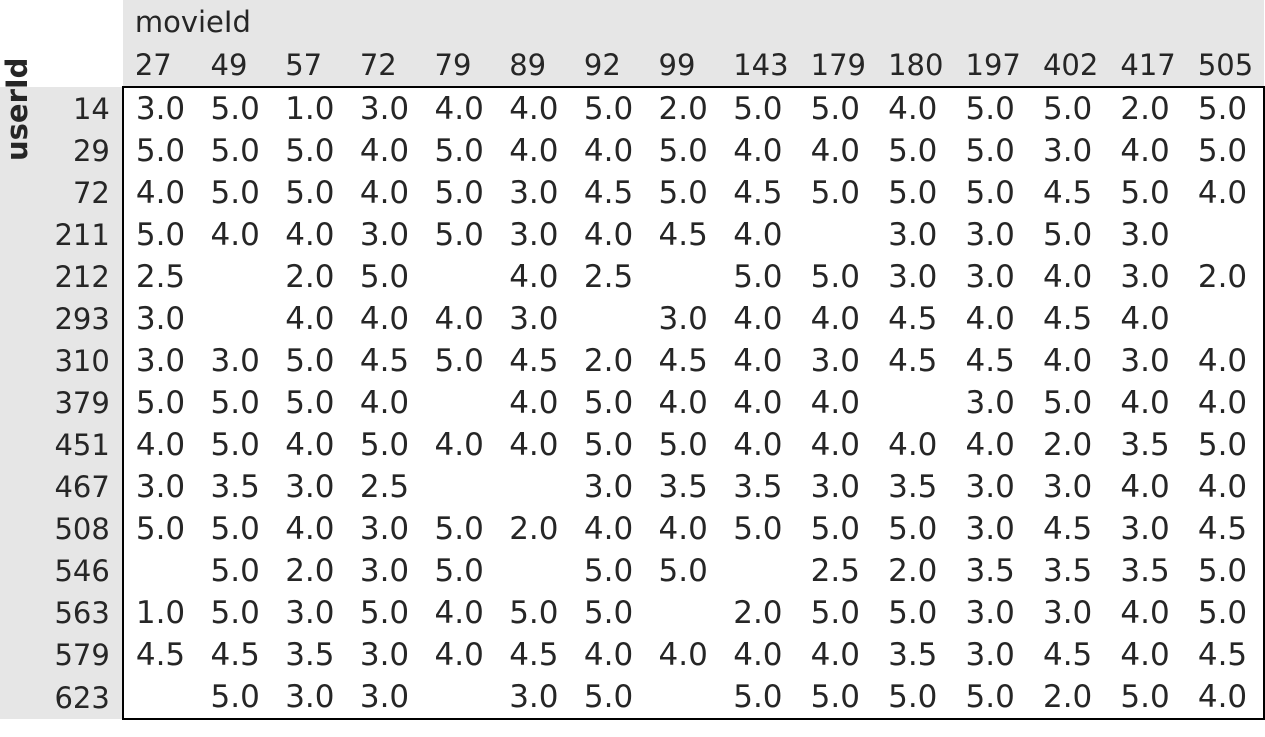  I want to click on cell-r451-c89: 4.0, so click(534, 445).